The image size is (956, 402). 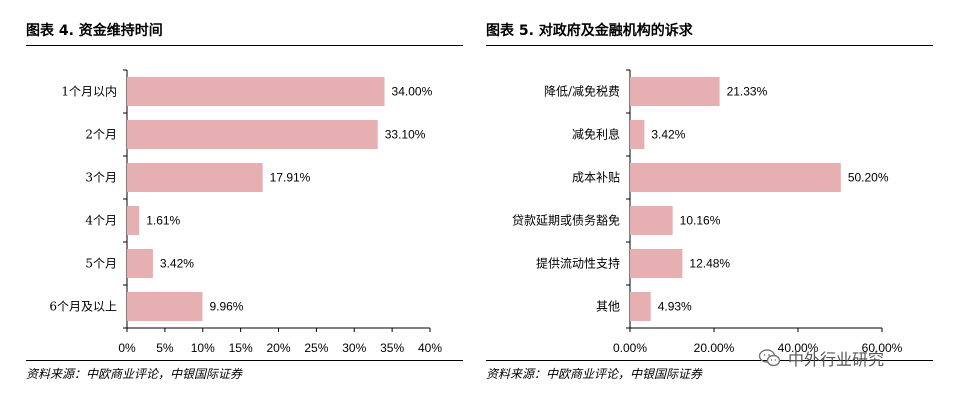 I want to click on x-tick-label: 10%, so click(x=203, y=348).